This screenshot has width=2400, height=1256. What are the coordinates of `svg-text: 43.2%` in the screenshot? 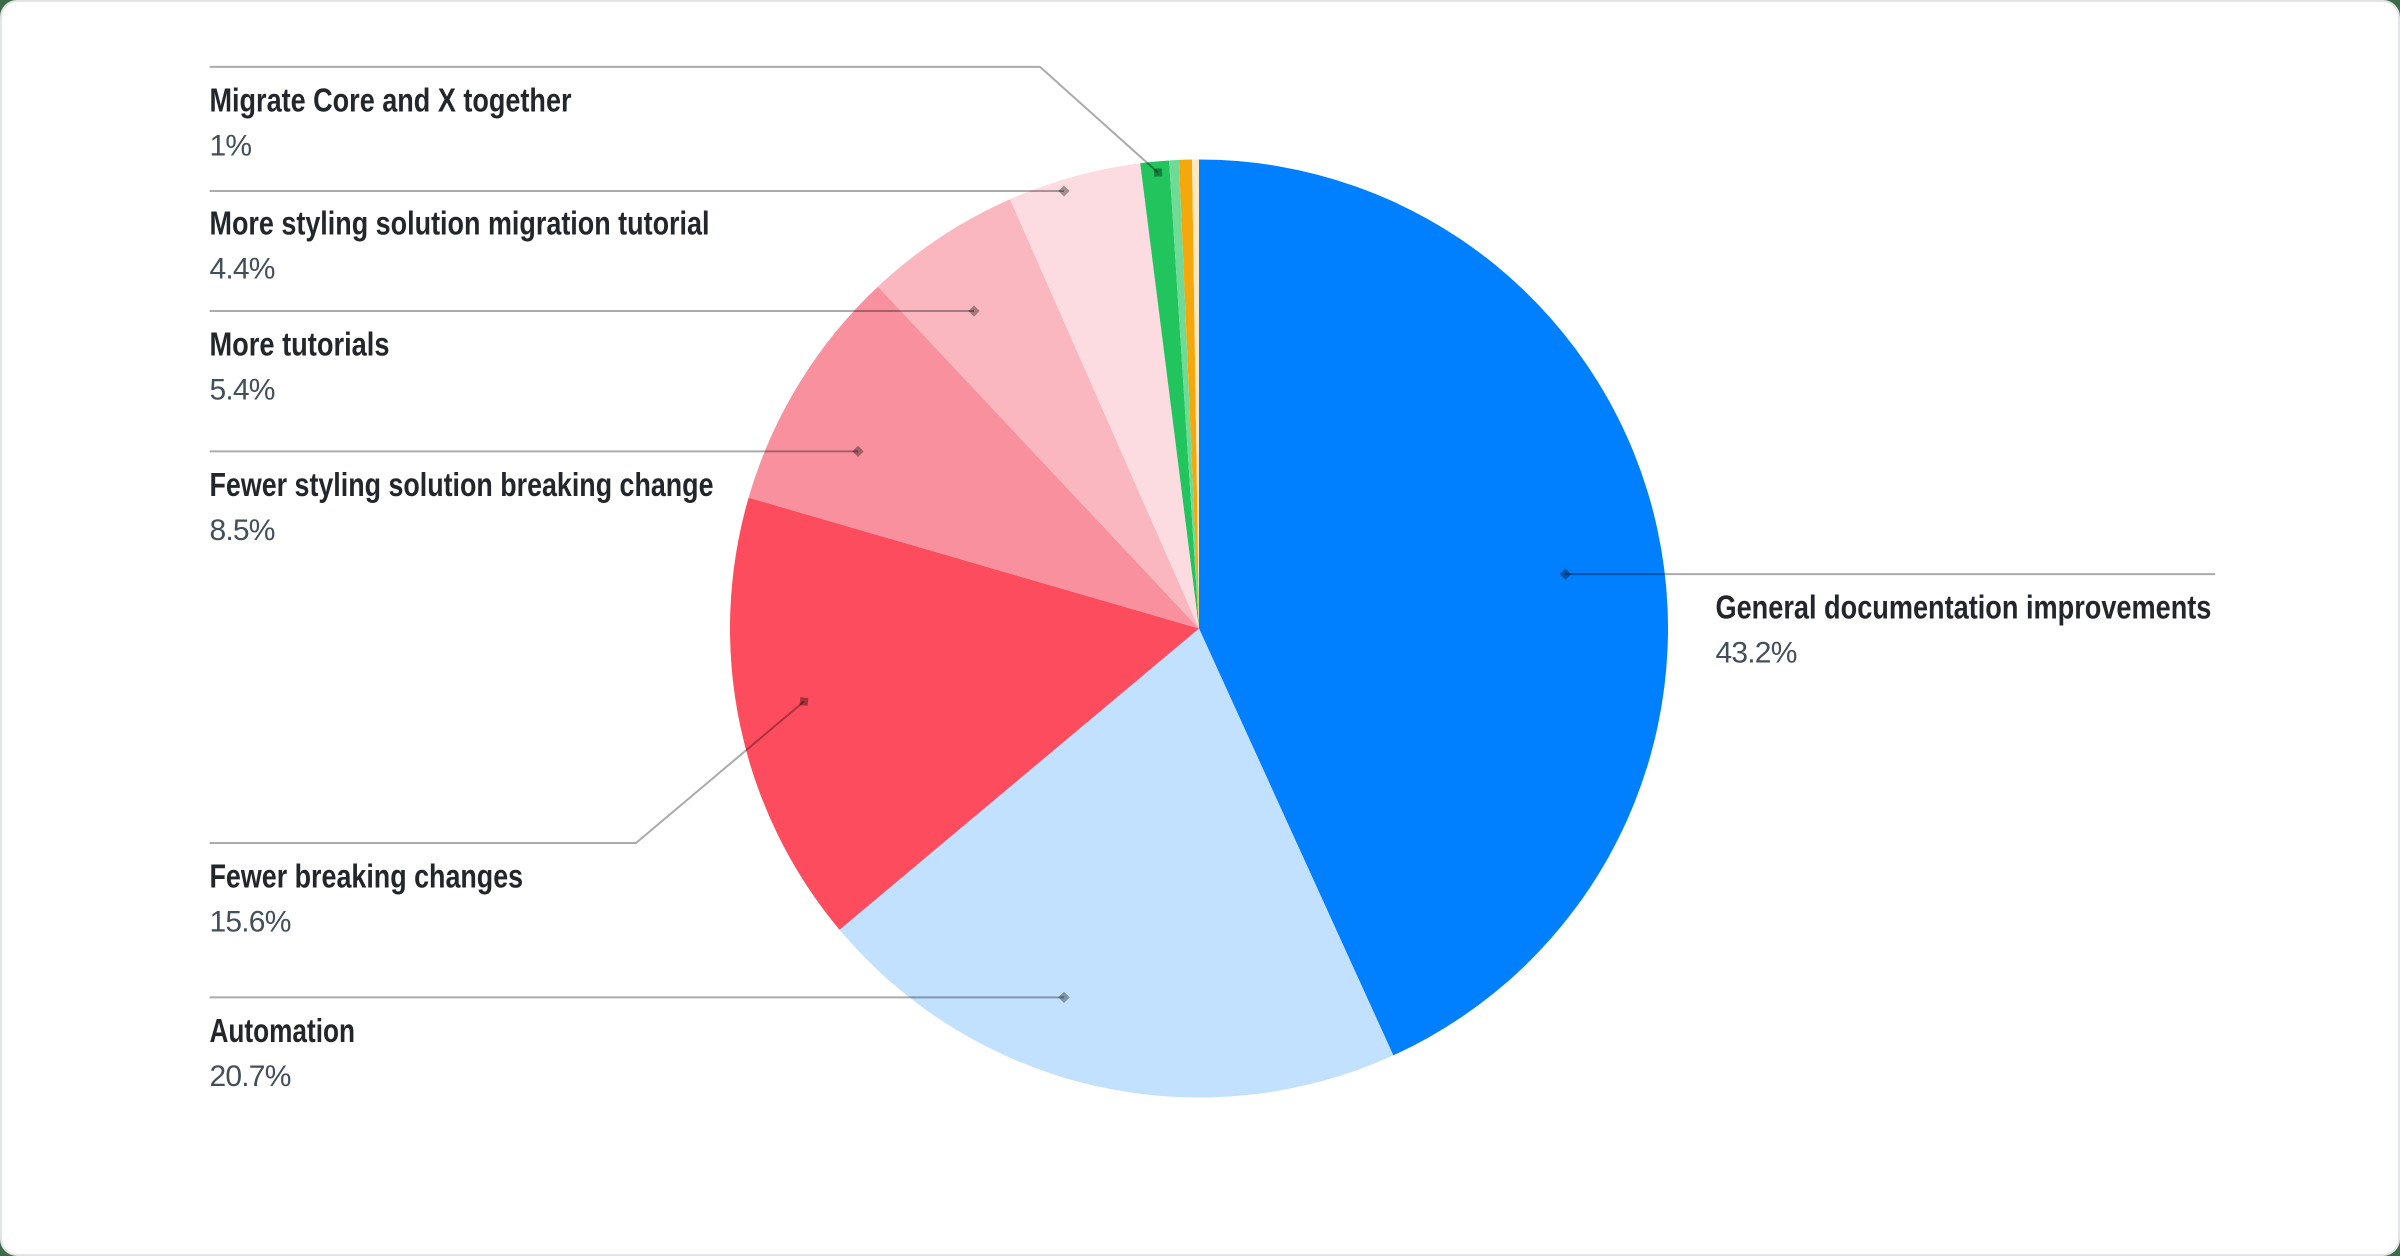 It's located at (1756, 653).